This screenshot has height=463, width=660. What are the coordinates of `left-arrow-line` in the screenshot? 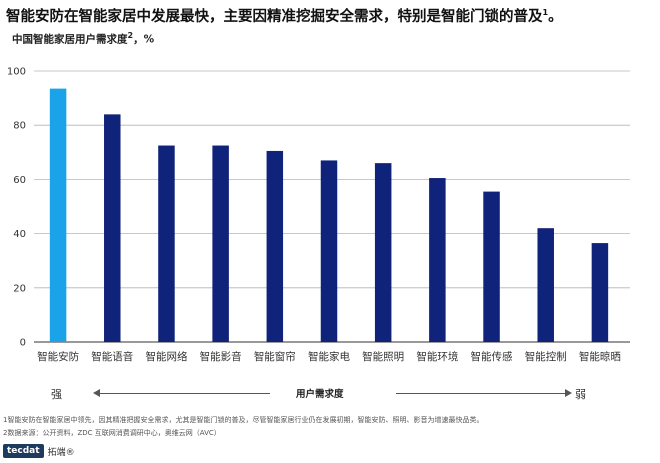 It's located at (184, 393).